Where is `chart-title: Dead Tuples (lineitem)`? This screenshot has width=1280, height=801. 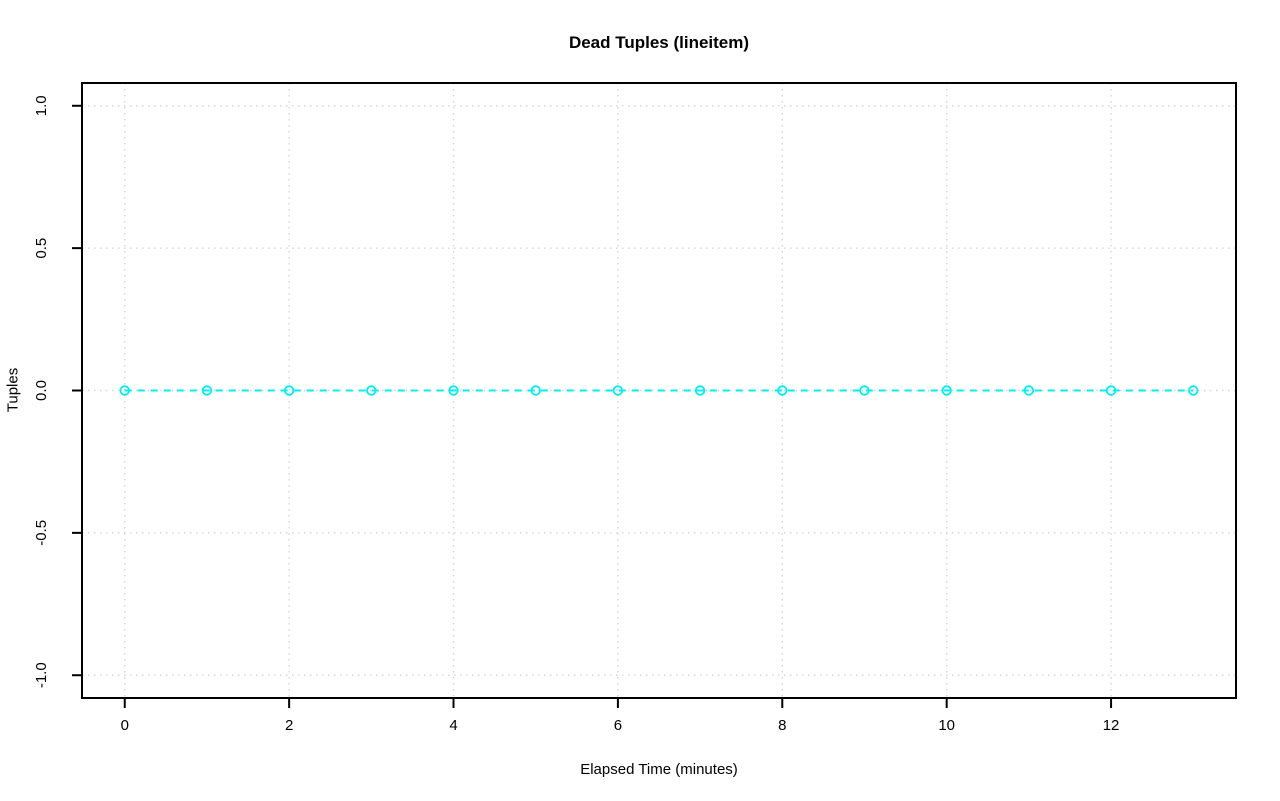 chart-title: Dead Tuples (lineitem) is located at coordinates (659, 42).